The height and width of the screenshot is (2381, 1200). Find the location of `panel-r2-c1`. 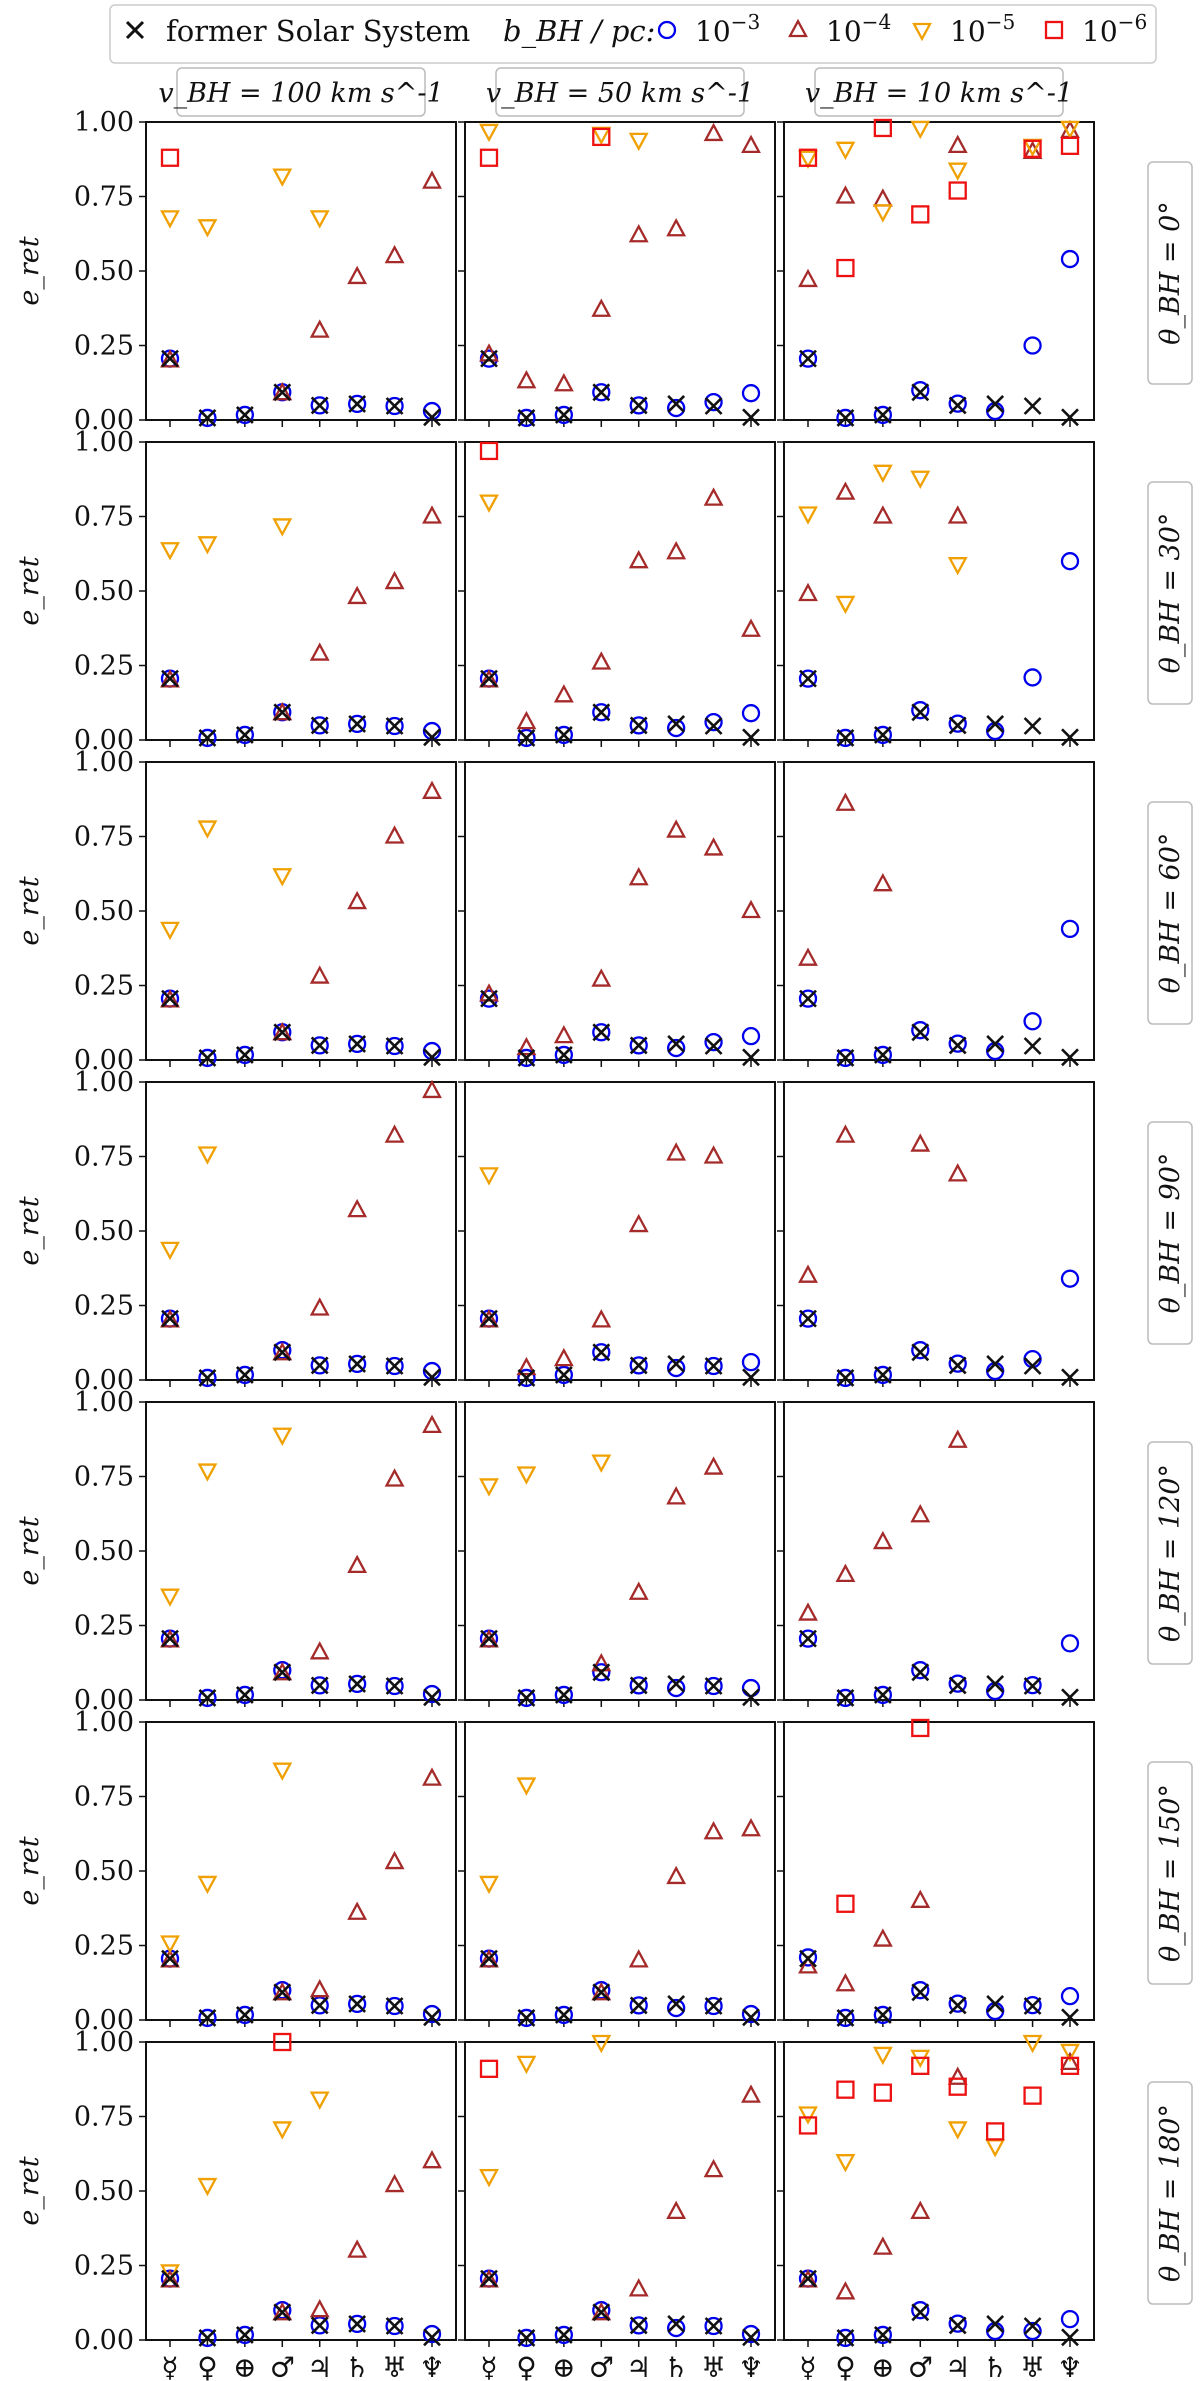

panel-r2-c1 is located at coordinates (617, 914).